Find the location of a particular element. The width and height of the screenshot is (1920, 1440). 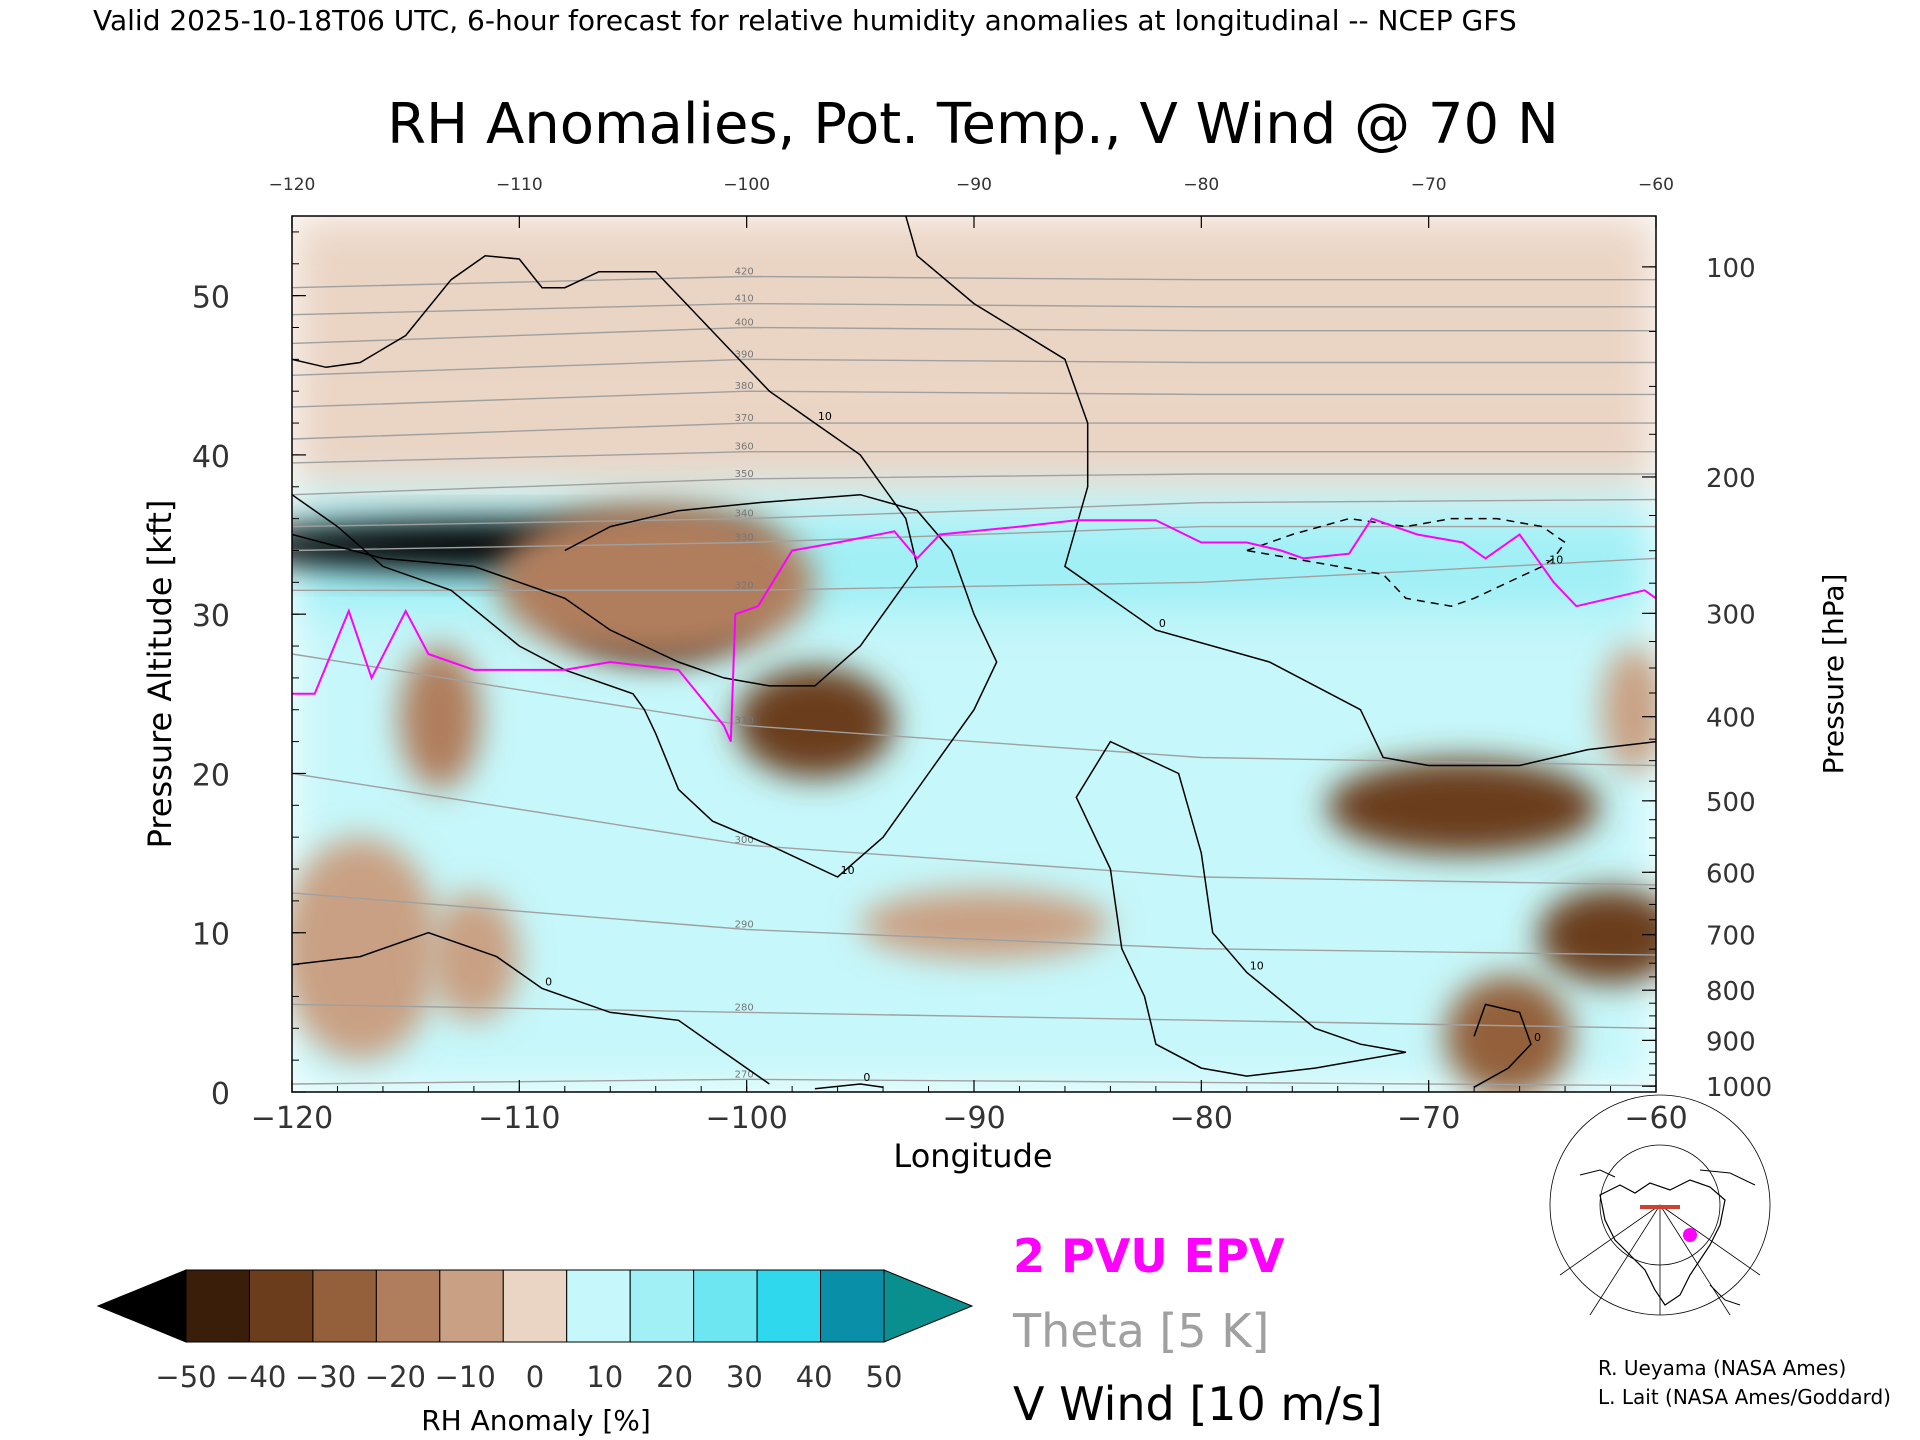

x-tick-label-top: −120 is located at coordinates (292, 185).